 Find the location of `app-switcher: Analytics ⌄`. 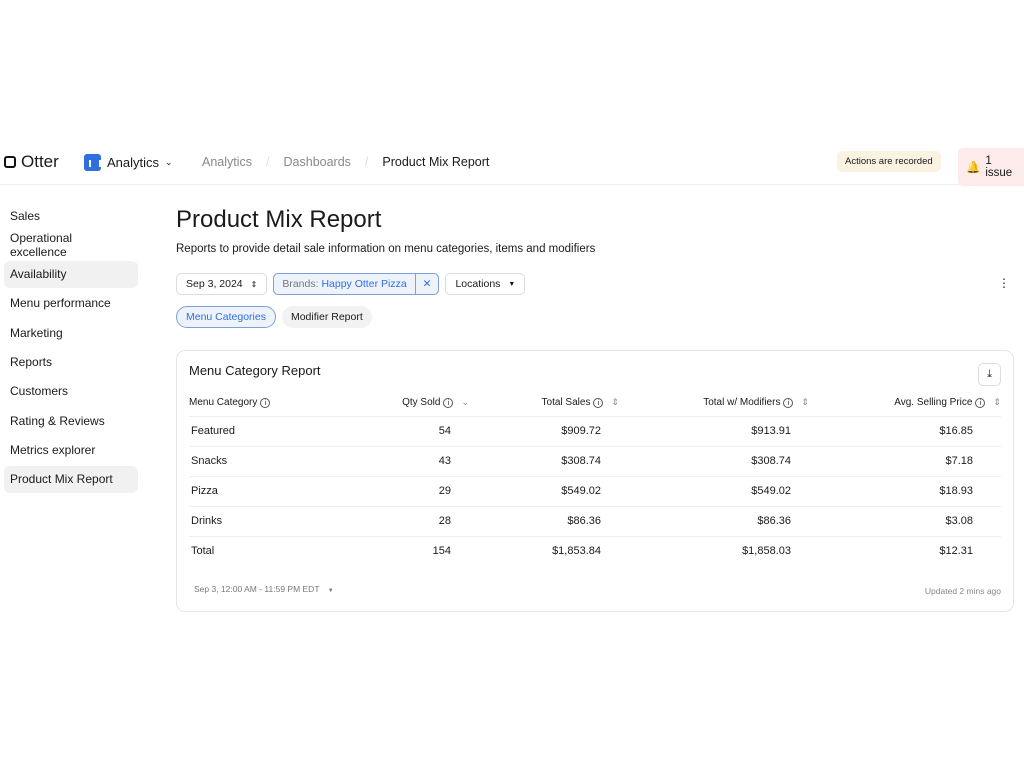

app-switcher: Analytics ⌄ is located at coordinates (128, 162).